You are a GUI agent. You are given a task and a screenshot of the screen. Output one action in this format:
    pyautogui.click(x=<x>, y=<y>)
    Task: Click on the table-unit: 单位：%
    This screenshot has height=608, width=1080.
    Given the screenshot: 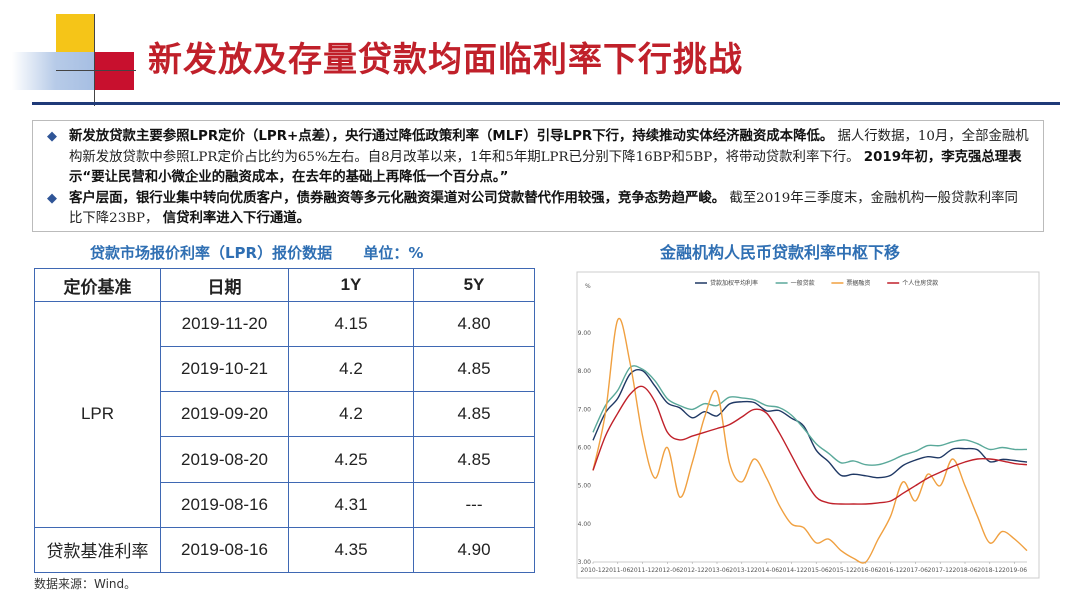 What is the action you would take?
    pyautogui.click(x=393, y=253)
    